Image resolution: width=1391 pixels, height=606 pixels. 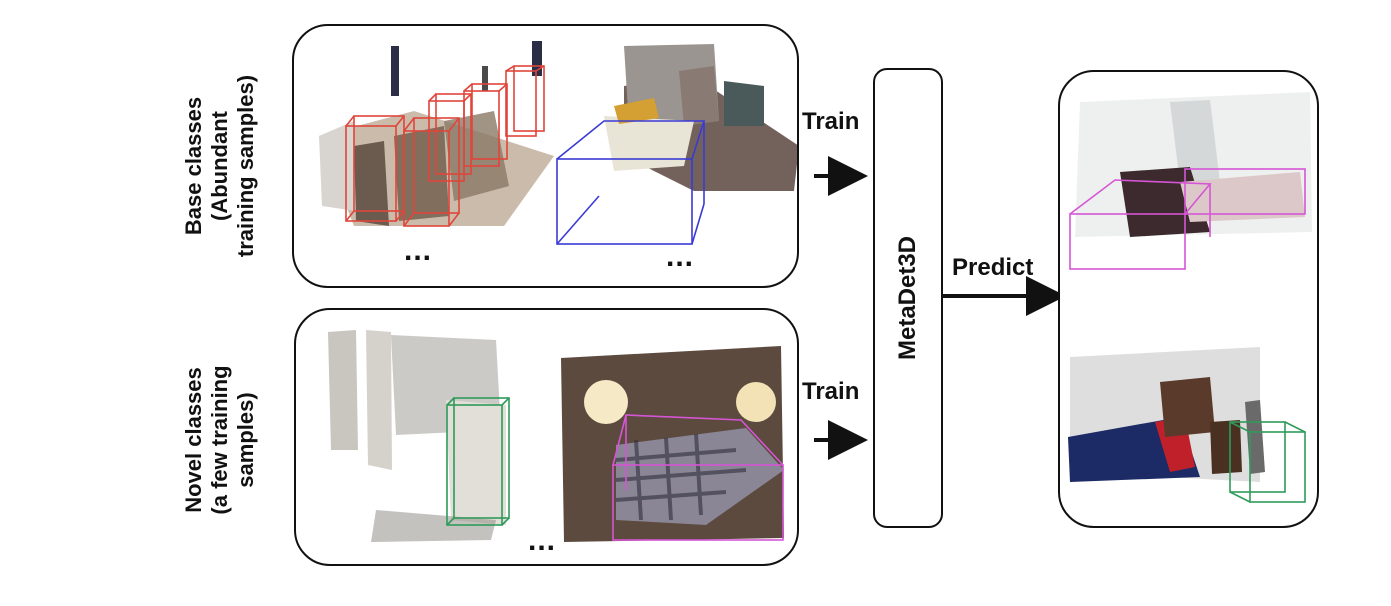 I want to click on metadet3d-label-wrap: MetaDet3D, so click(x=908, y=298).